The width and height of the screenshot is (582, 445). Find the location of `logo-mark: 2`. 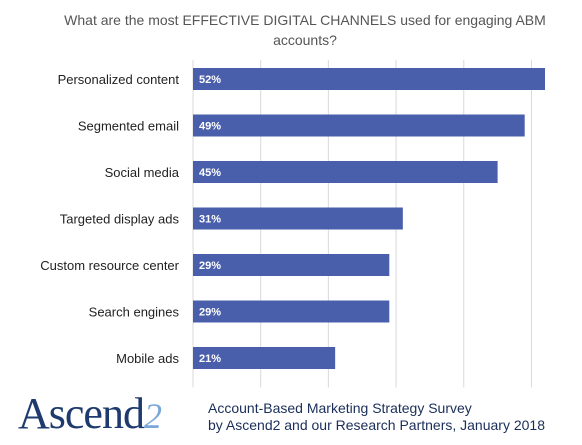

logo-mark: 2 is located at coordinates (152, 416).